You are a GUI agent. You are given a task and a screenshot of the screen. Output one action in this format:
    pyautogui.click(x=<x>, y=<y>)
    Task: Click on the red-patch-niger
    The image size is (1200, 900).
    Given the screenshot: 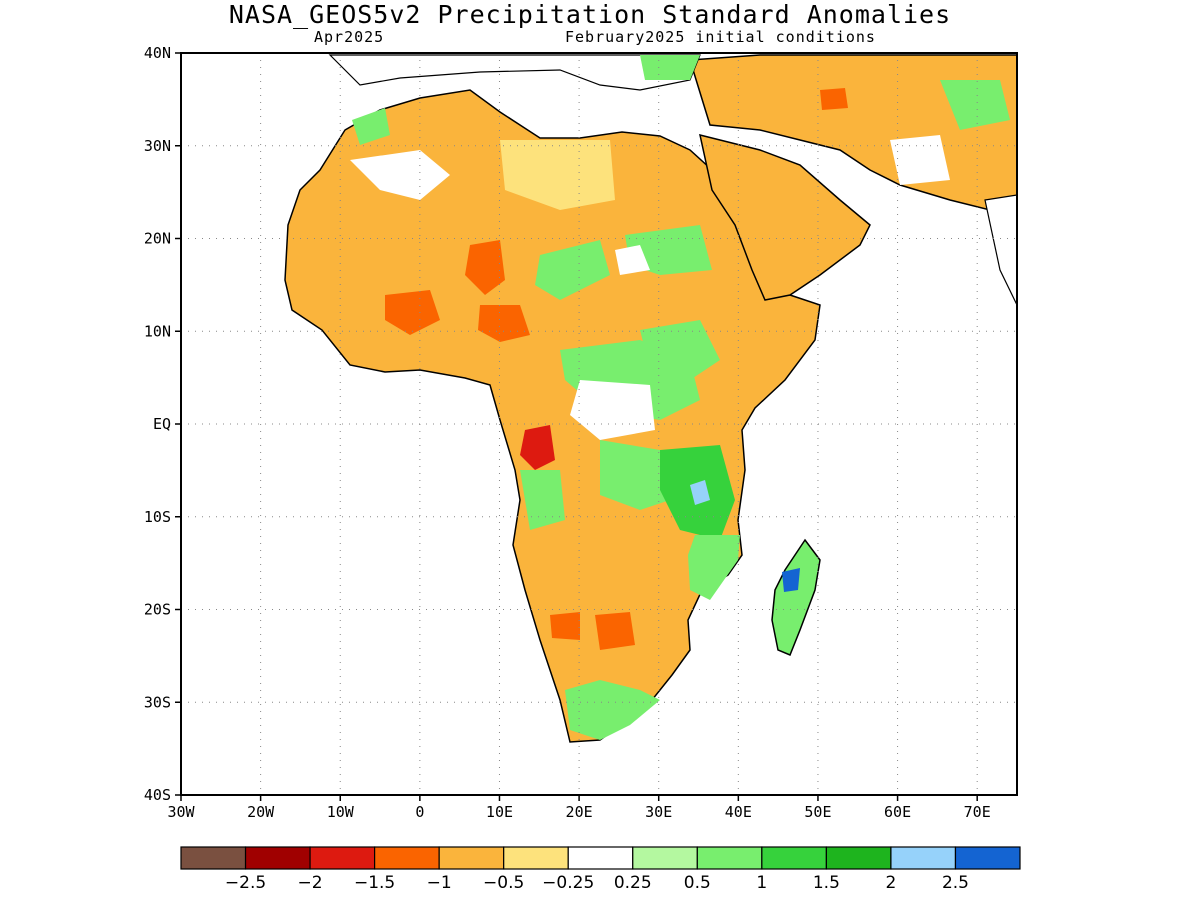 What is the action you would take?
    pyautogui.click(x=485, y=267)
    